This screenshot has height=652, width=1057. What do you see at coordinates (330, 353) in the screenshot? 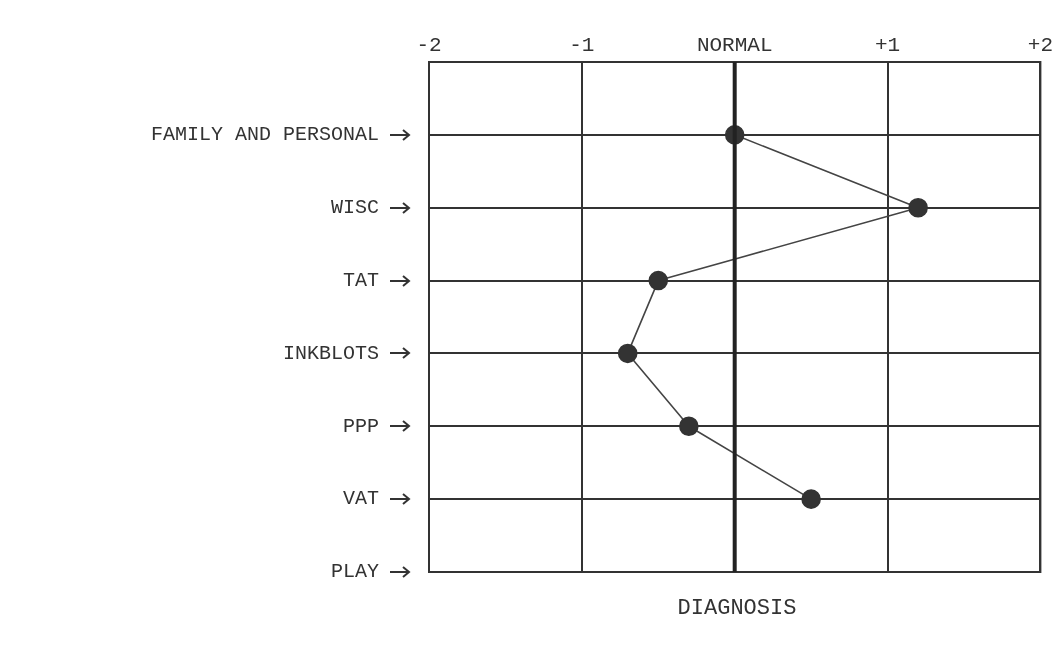
I see `y-tick-label: INKBLOTS` at bounding box center [330, 353].